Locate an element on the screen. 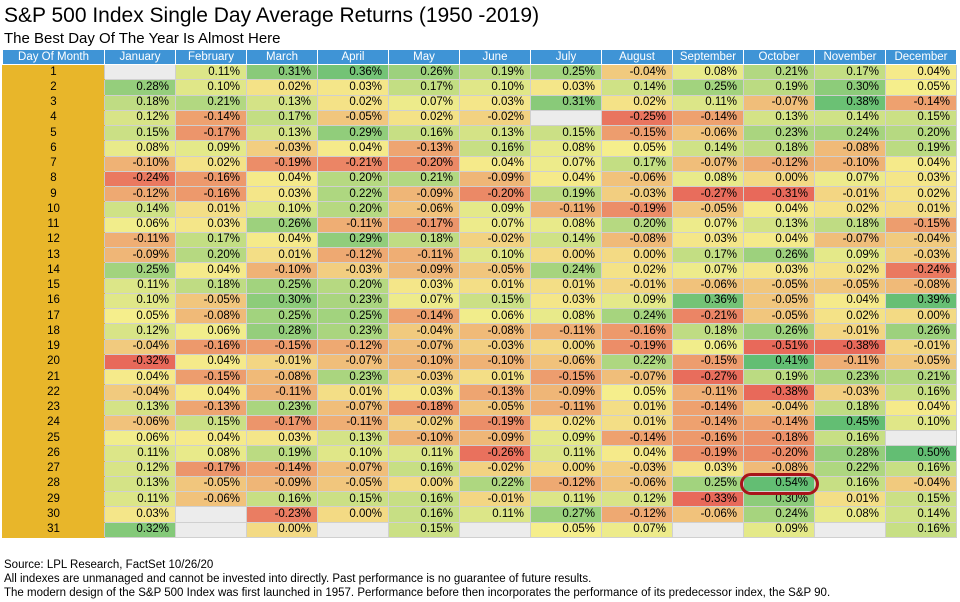 This screenshot has height=602, width=960. return-cell: 0.05% is located at coordinates (140, 316).